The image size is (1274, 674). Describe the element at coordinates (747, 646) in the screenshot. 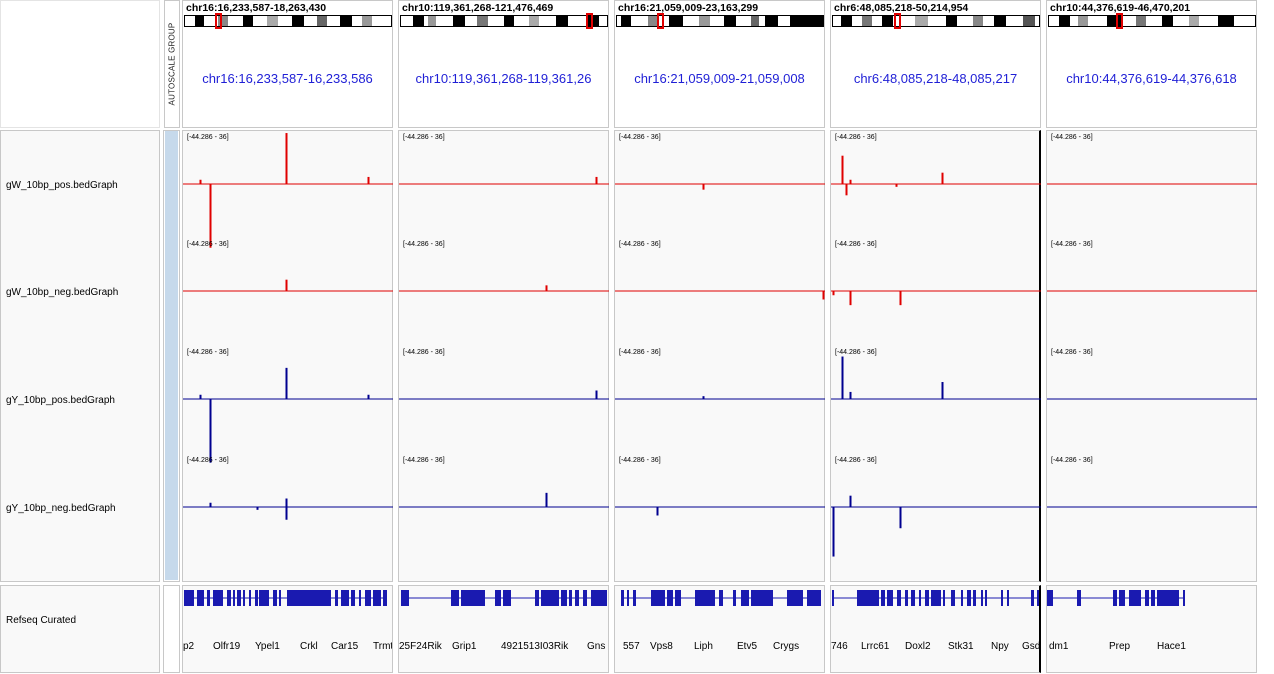

I see `gene-label: Etv5` at that location.